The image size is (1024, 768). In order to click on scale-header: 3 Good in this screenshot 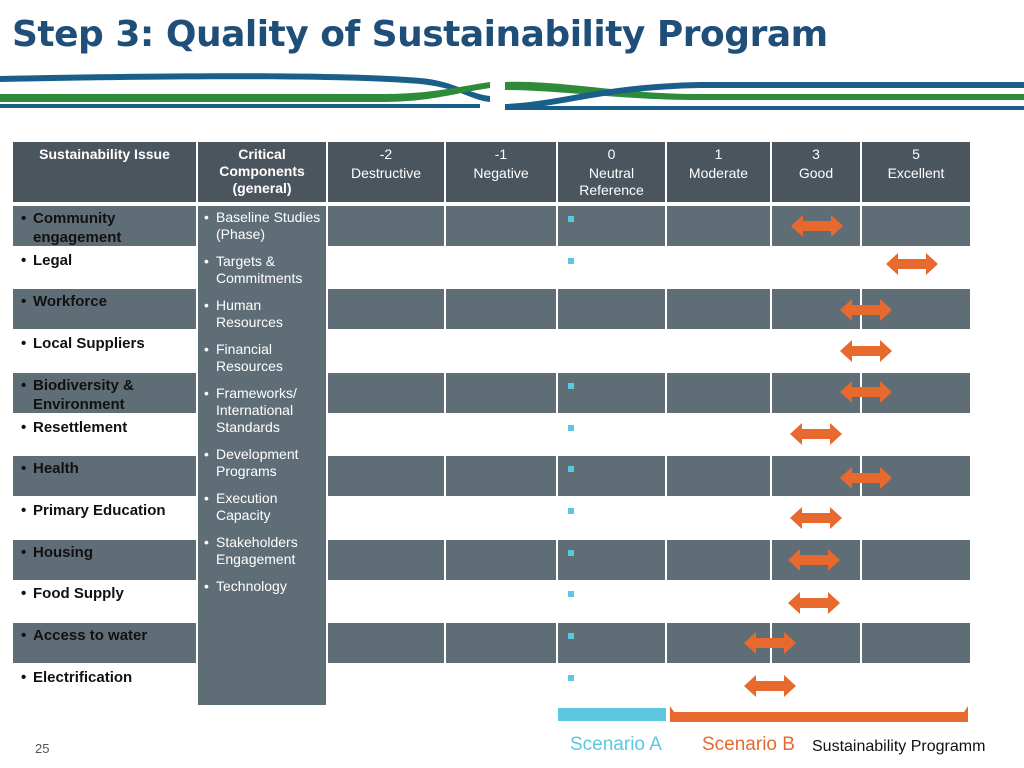, I will do `click(816, 172)`.